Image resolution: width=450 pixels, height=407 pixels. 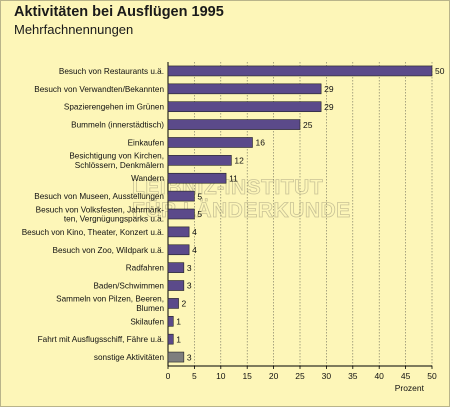 I want to click on category-label: Blumen, so click(x=150, y=308).